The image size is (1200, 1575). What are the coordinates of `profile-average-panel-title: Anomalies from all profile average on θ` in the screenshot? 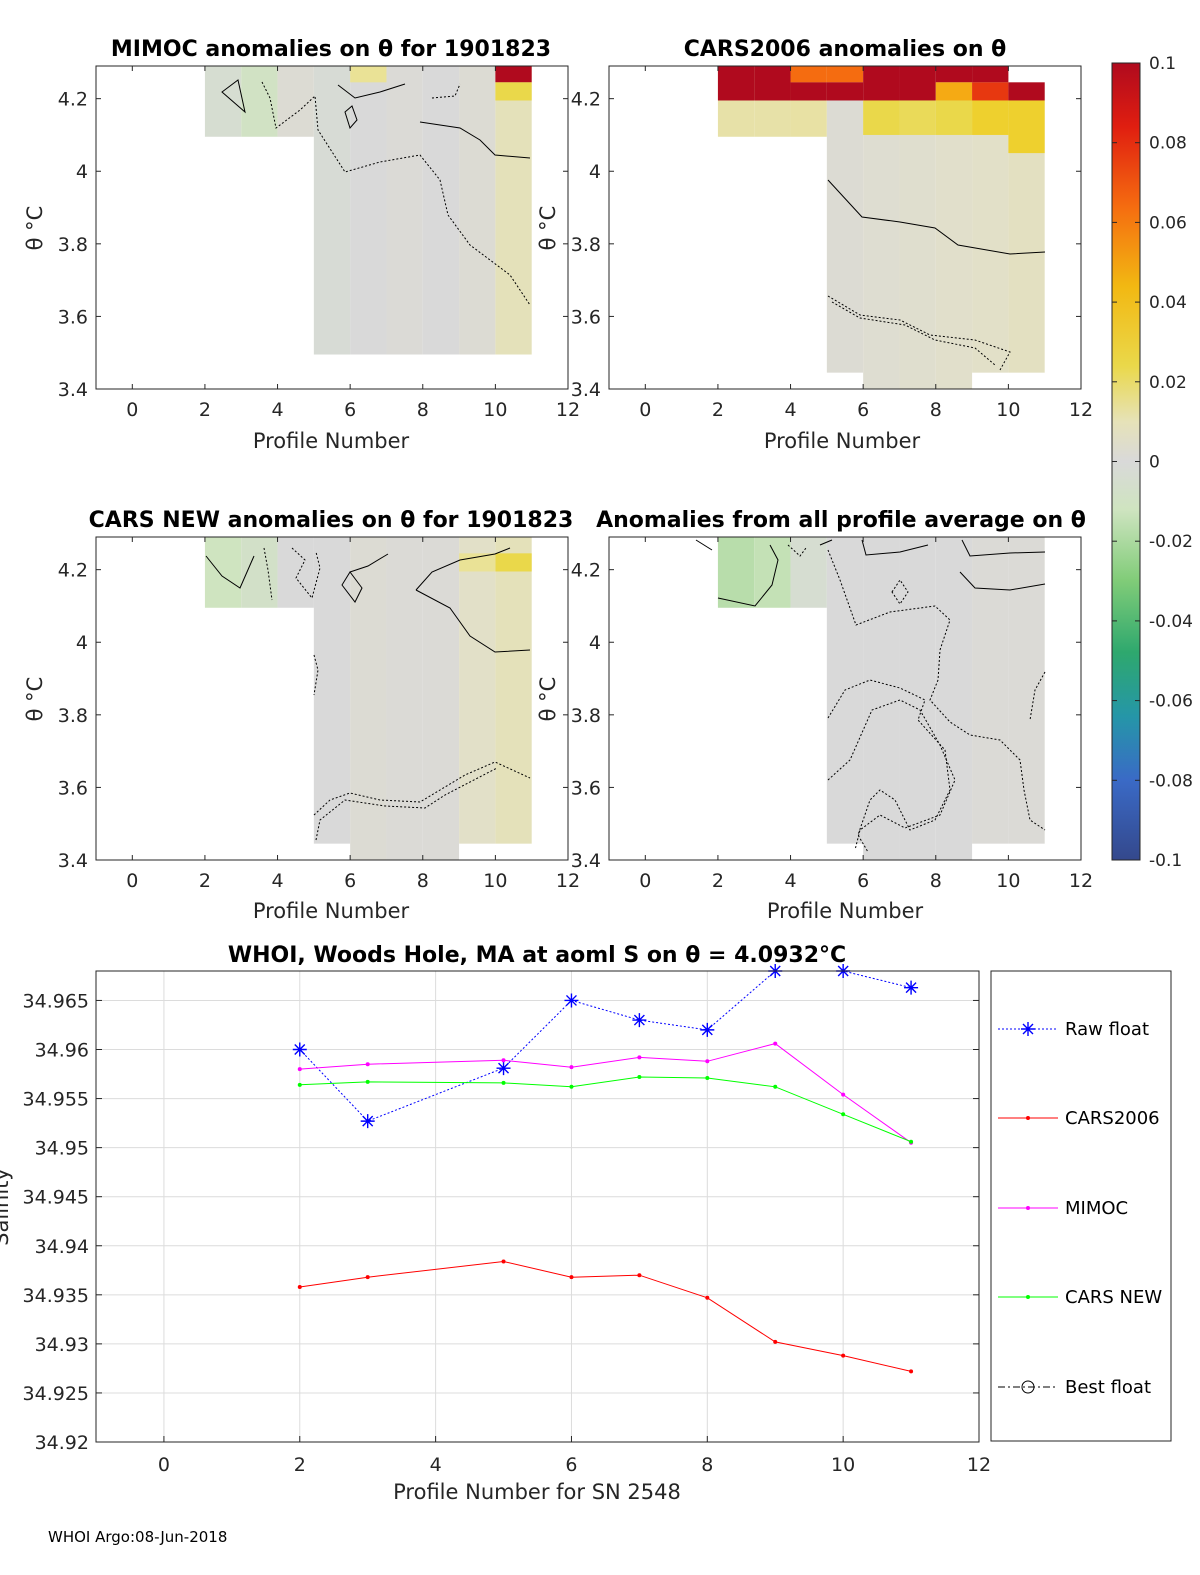 It's located at (841, 520).